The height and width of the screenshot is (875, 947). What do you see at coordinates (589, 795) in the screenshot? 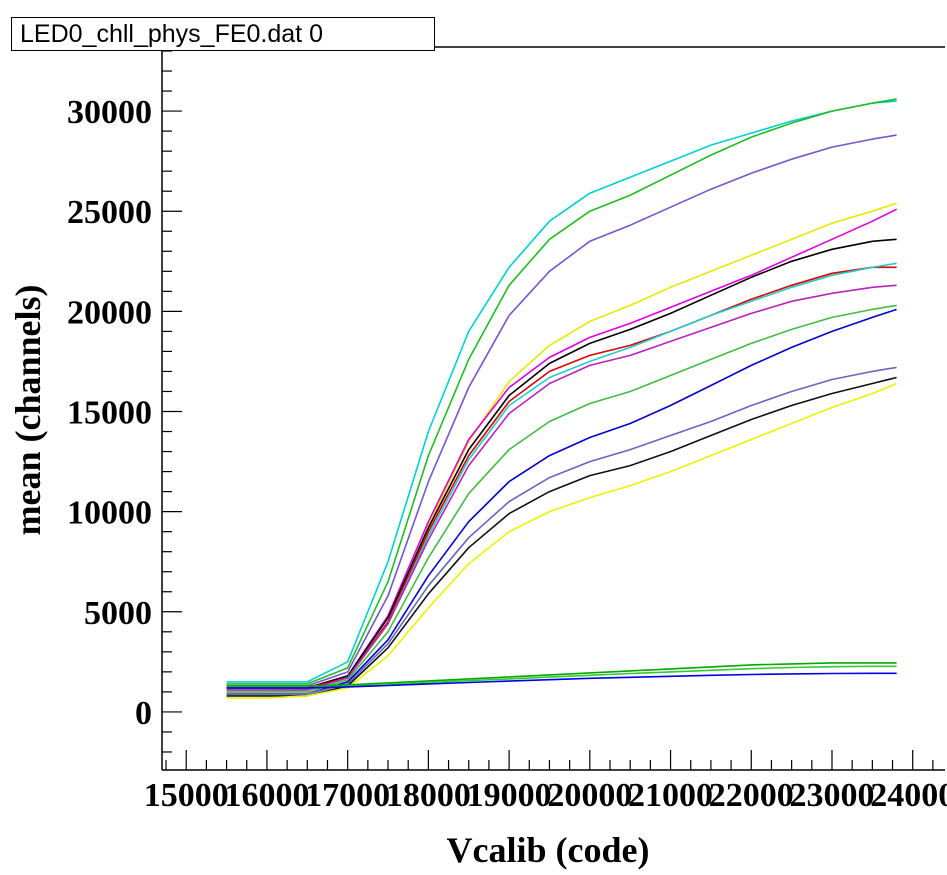
I see `x-tick-label: 20000` at bounding box center [589, 795].